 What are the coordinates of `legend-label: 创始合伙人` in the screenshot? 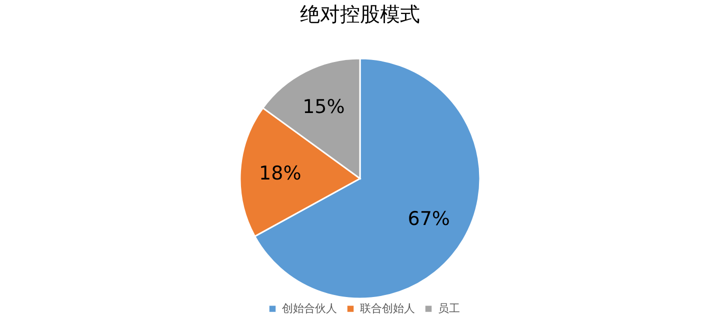 It's located at (309, 308).